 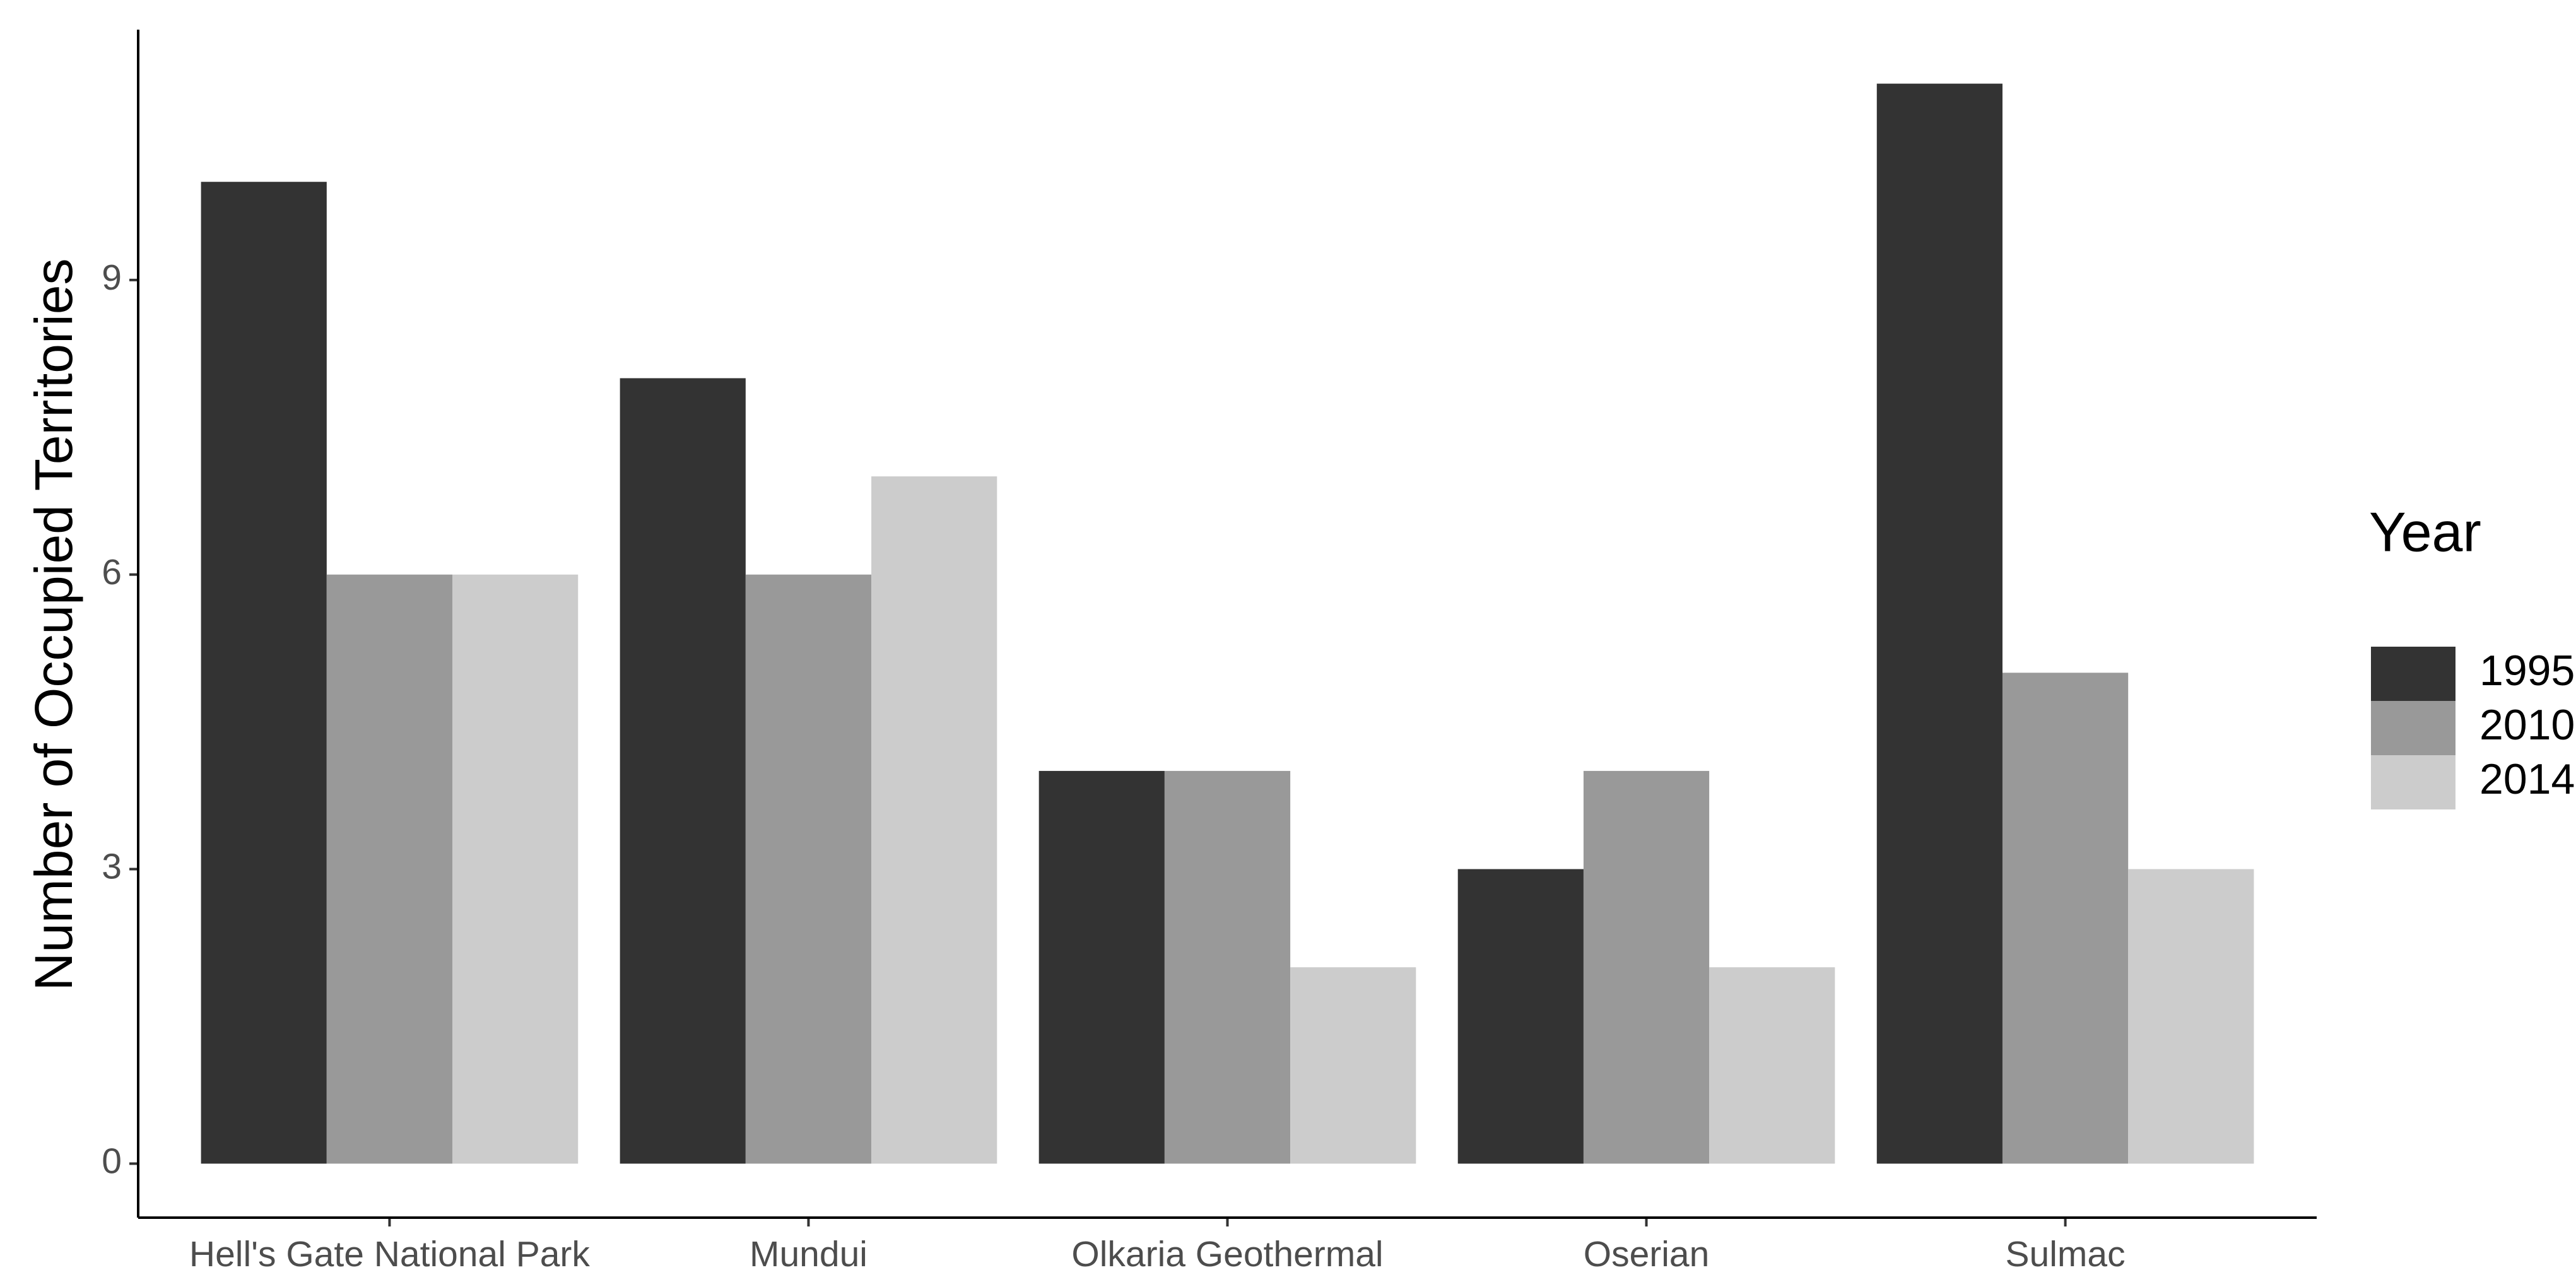 What do you see at coordinates (53, 625) in the screenshot?
I see `y-axis-title: Number of Occupied Territories` at bounding box center [53, 625].